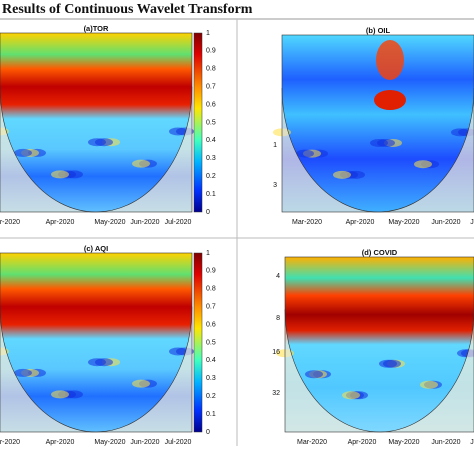 The width and height of the screenshot is (474, 474). Describe the element at coordinates (278, 276) in the screenshot. I see `y-tick-label: 4` at that location.